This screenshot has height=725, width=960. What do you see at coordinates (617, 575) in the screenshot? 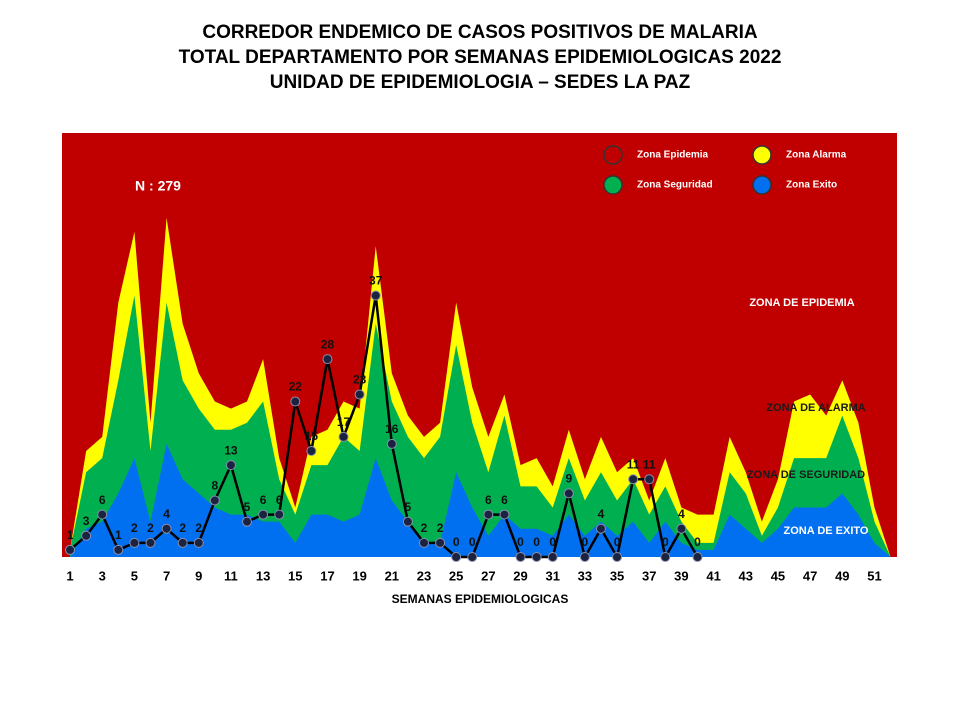
I see `x-tick-label: 35` at bounding box center [617, 575].